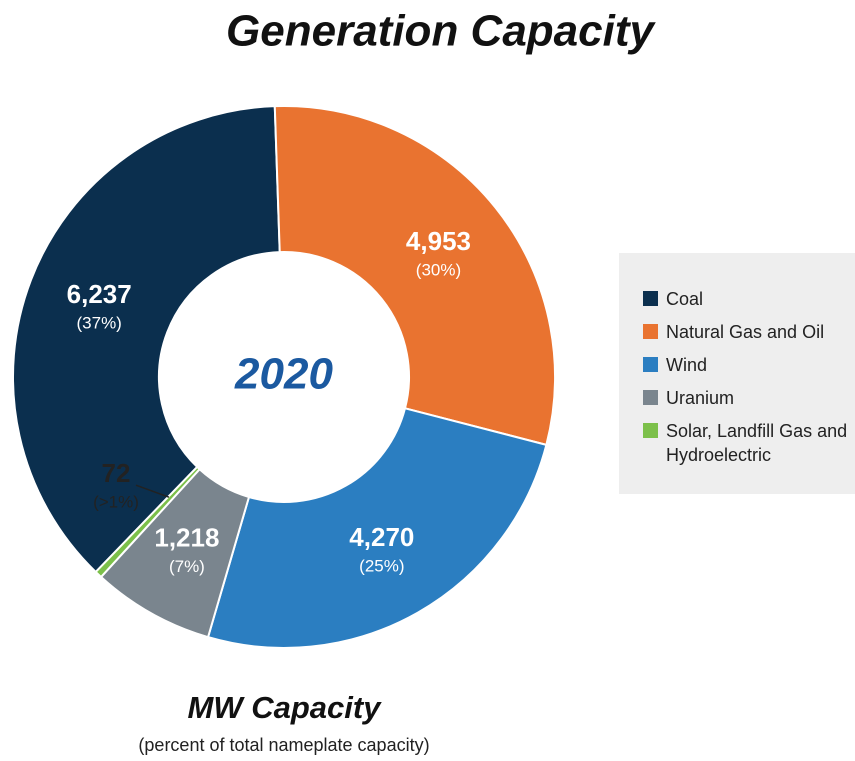 This screenshot has width=855, height=761. I want to click on chart-title: Generation Capacity, so click(441, 31).